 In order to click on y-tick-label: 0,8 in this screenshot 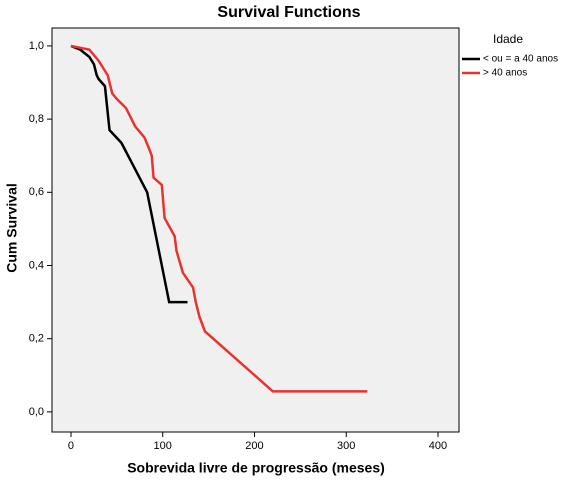, I will do `click(36, 119)`.